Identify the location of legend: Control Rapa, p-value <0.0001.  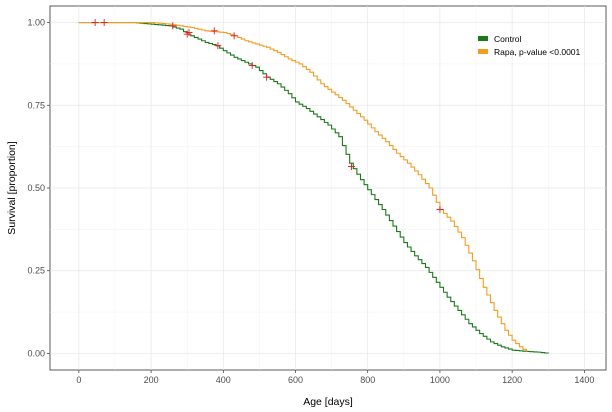
(529, 45).